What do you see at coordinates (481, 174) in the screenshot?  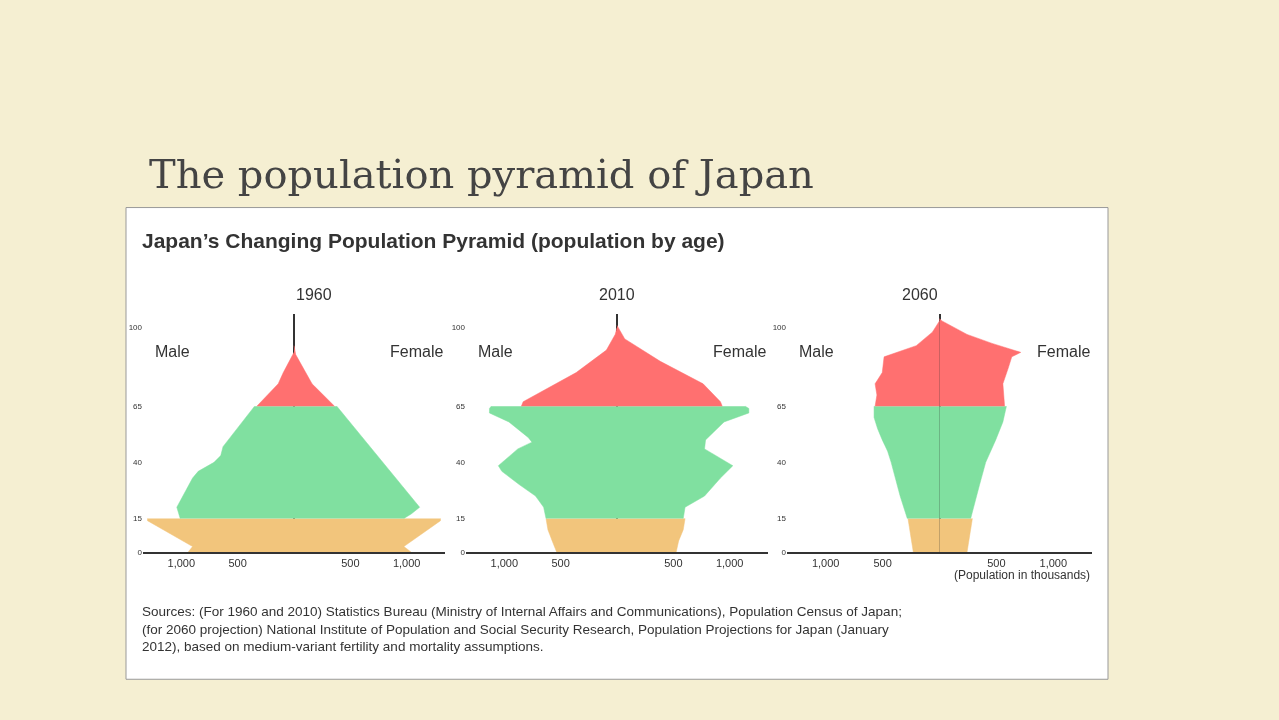 I see `text: The population pyramid of Japan` at bounding box center [481, 174].